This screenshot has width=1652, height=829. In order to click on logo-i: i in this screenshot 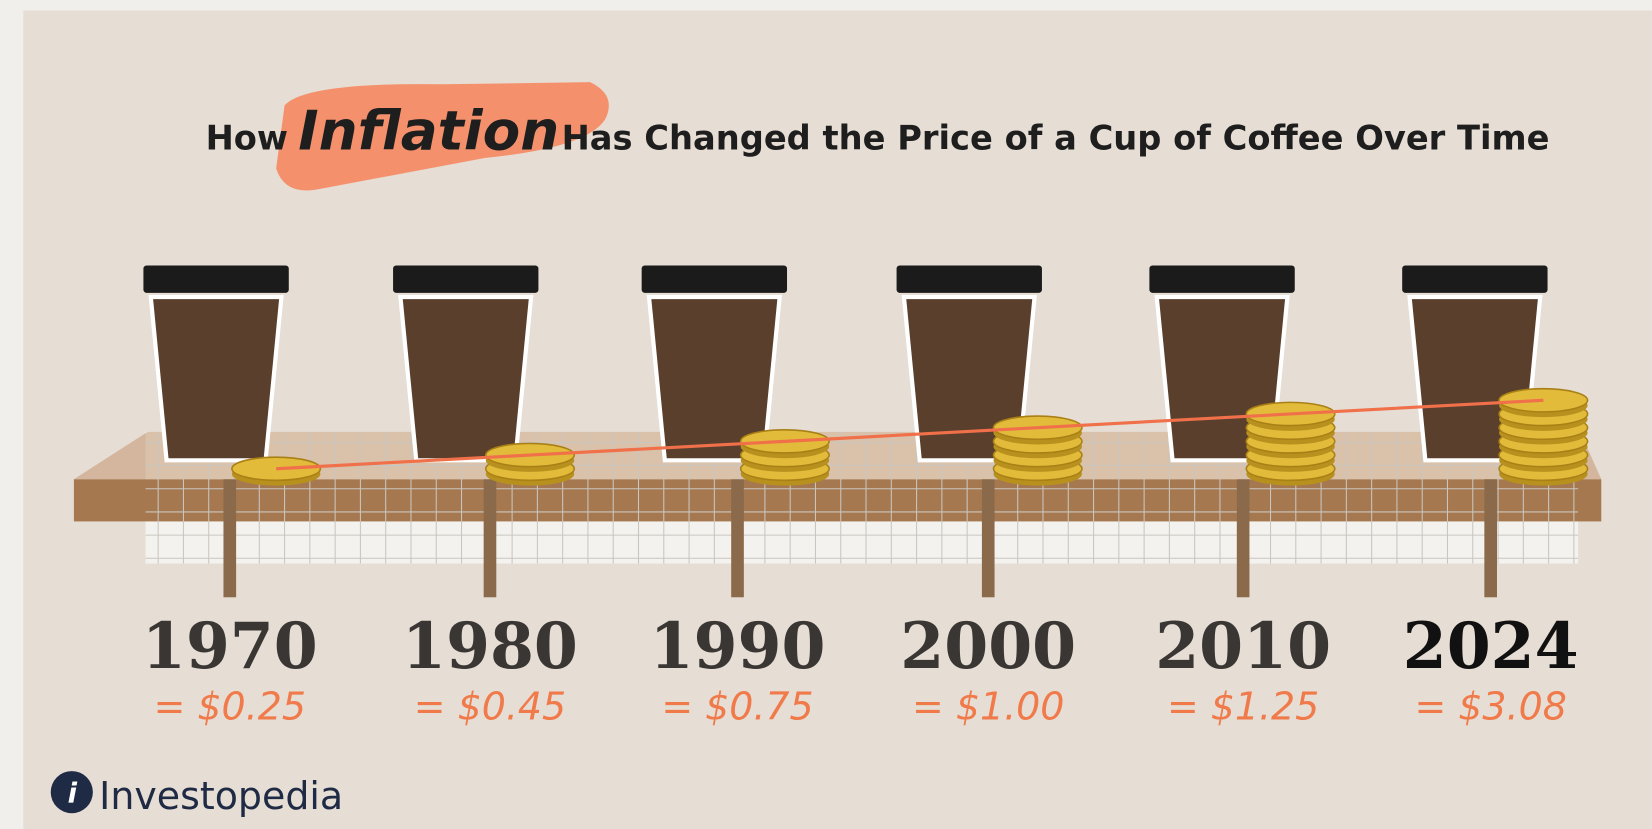, I will do `click(73, 794)`.